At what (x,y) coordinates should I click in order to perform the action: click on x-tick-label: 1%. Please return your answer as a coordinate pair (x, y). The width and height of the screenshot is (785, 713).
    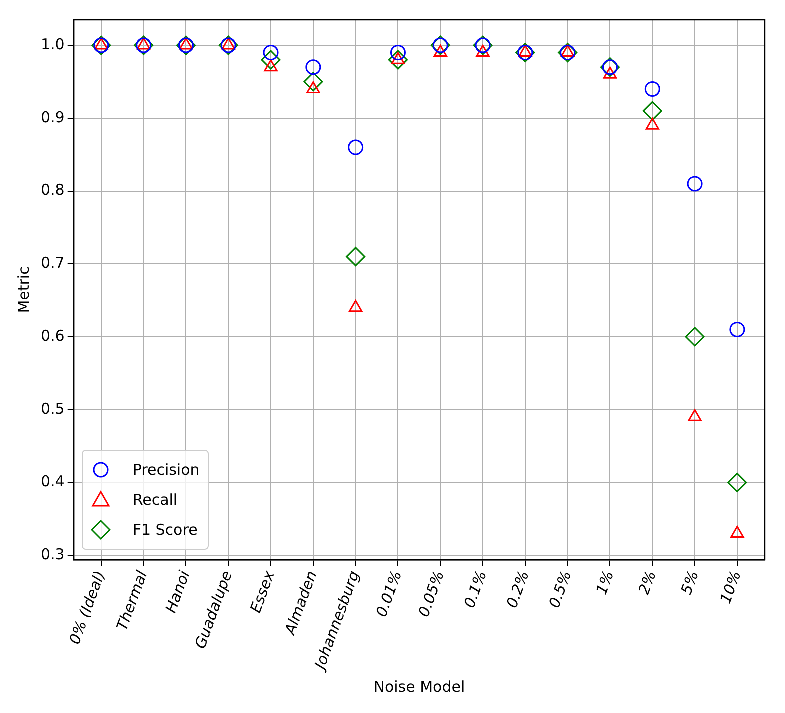
    Looking at the image, I should click on (605, 583).